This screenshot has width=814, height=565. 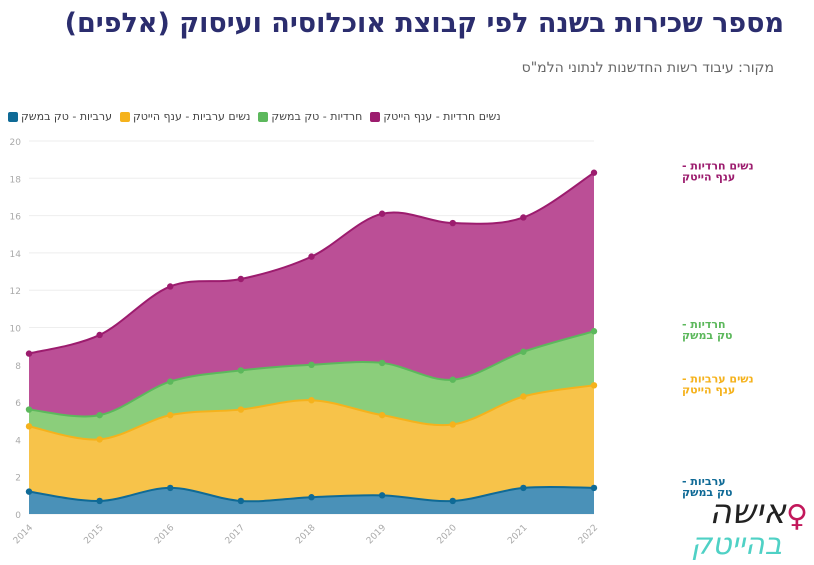 What do you see at coordinates (23, 534) in the screenshot?
I see `x-tick-label: 2014` at bounding box center [23, 534].